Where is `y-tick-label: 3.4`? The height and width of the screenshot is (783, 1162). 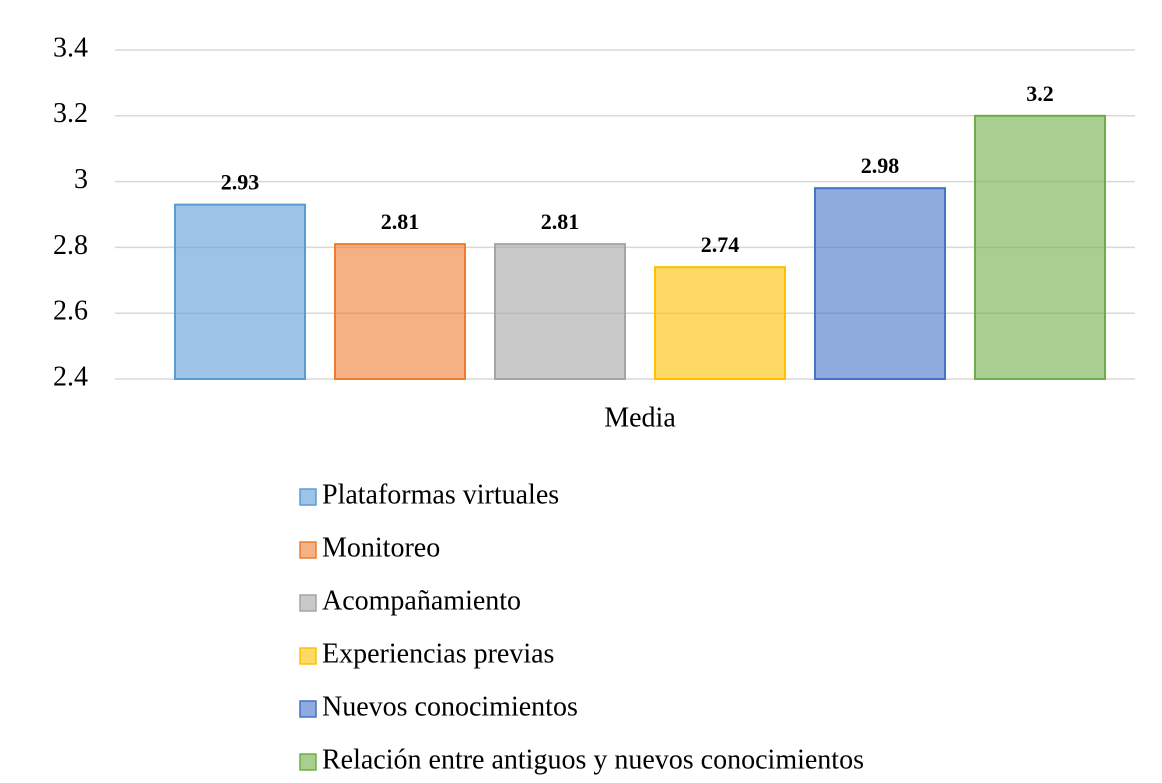 y-tick-label: 3.4 is located at coordinates (70, 47).